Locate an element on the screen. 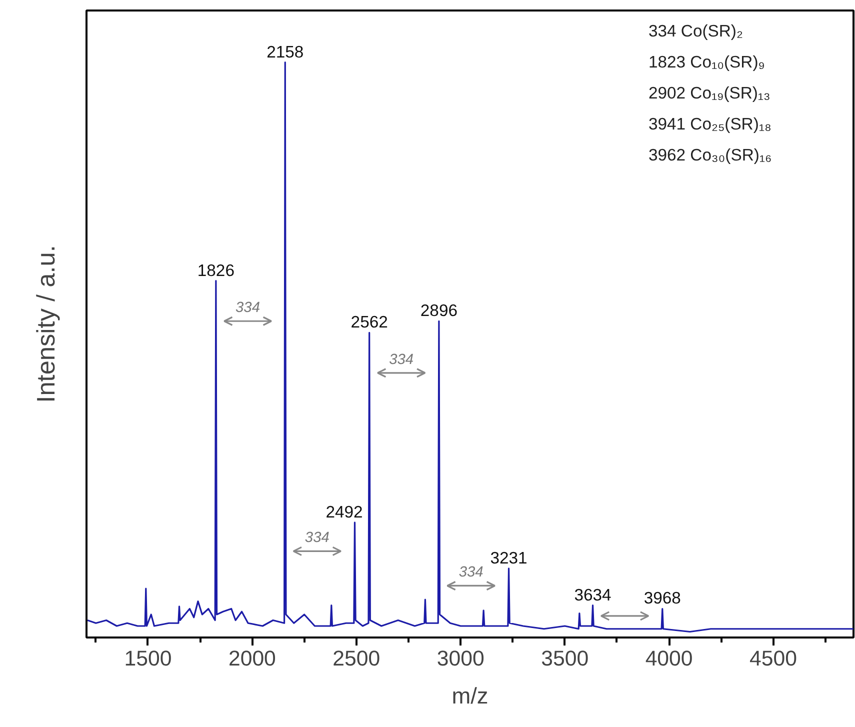 This screenshot has width=855, height=727. annotation: 1826 is located at coordinates (215, 270).